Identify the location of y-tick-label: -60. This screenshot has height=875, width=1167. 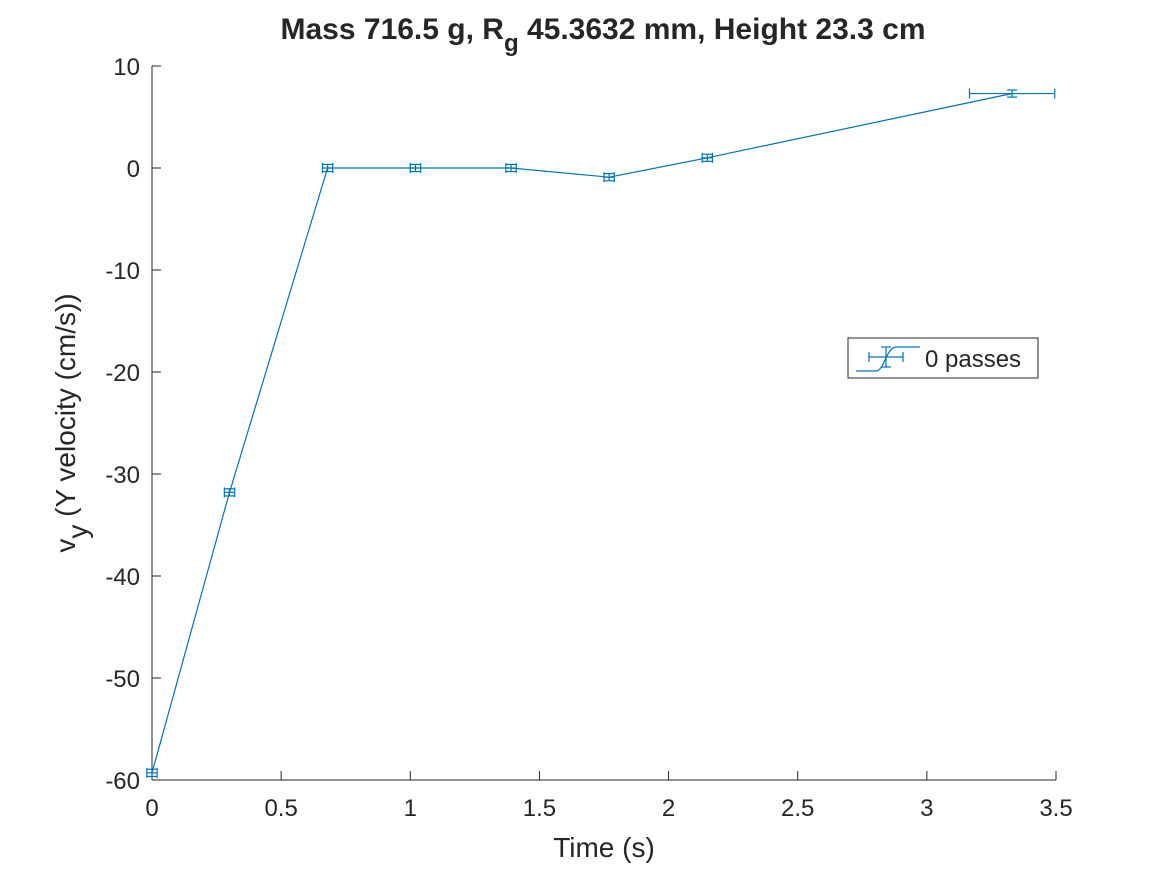
(122, 781).